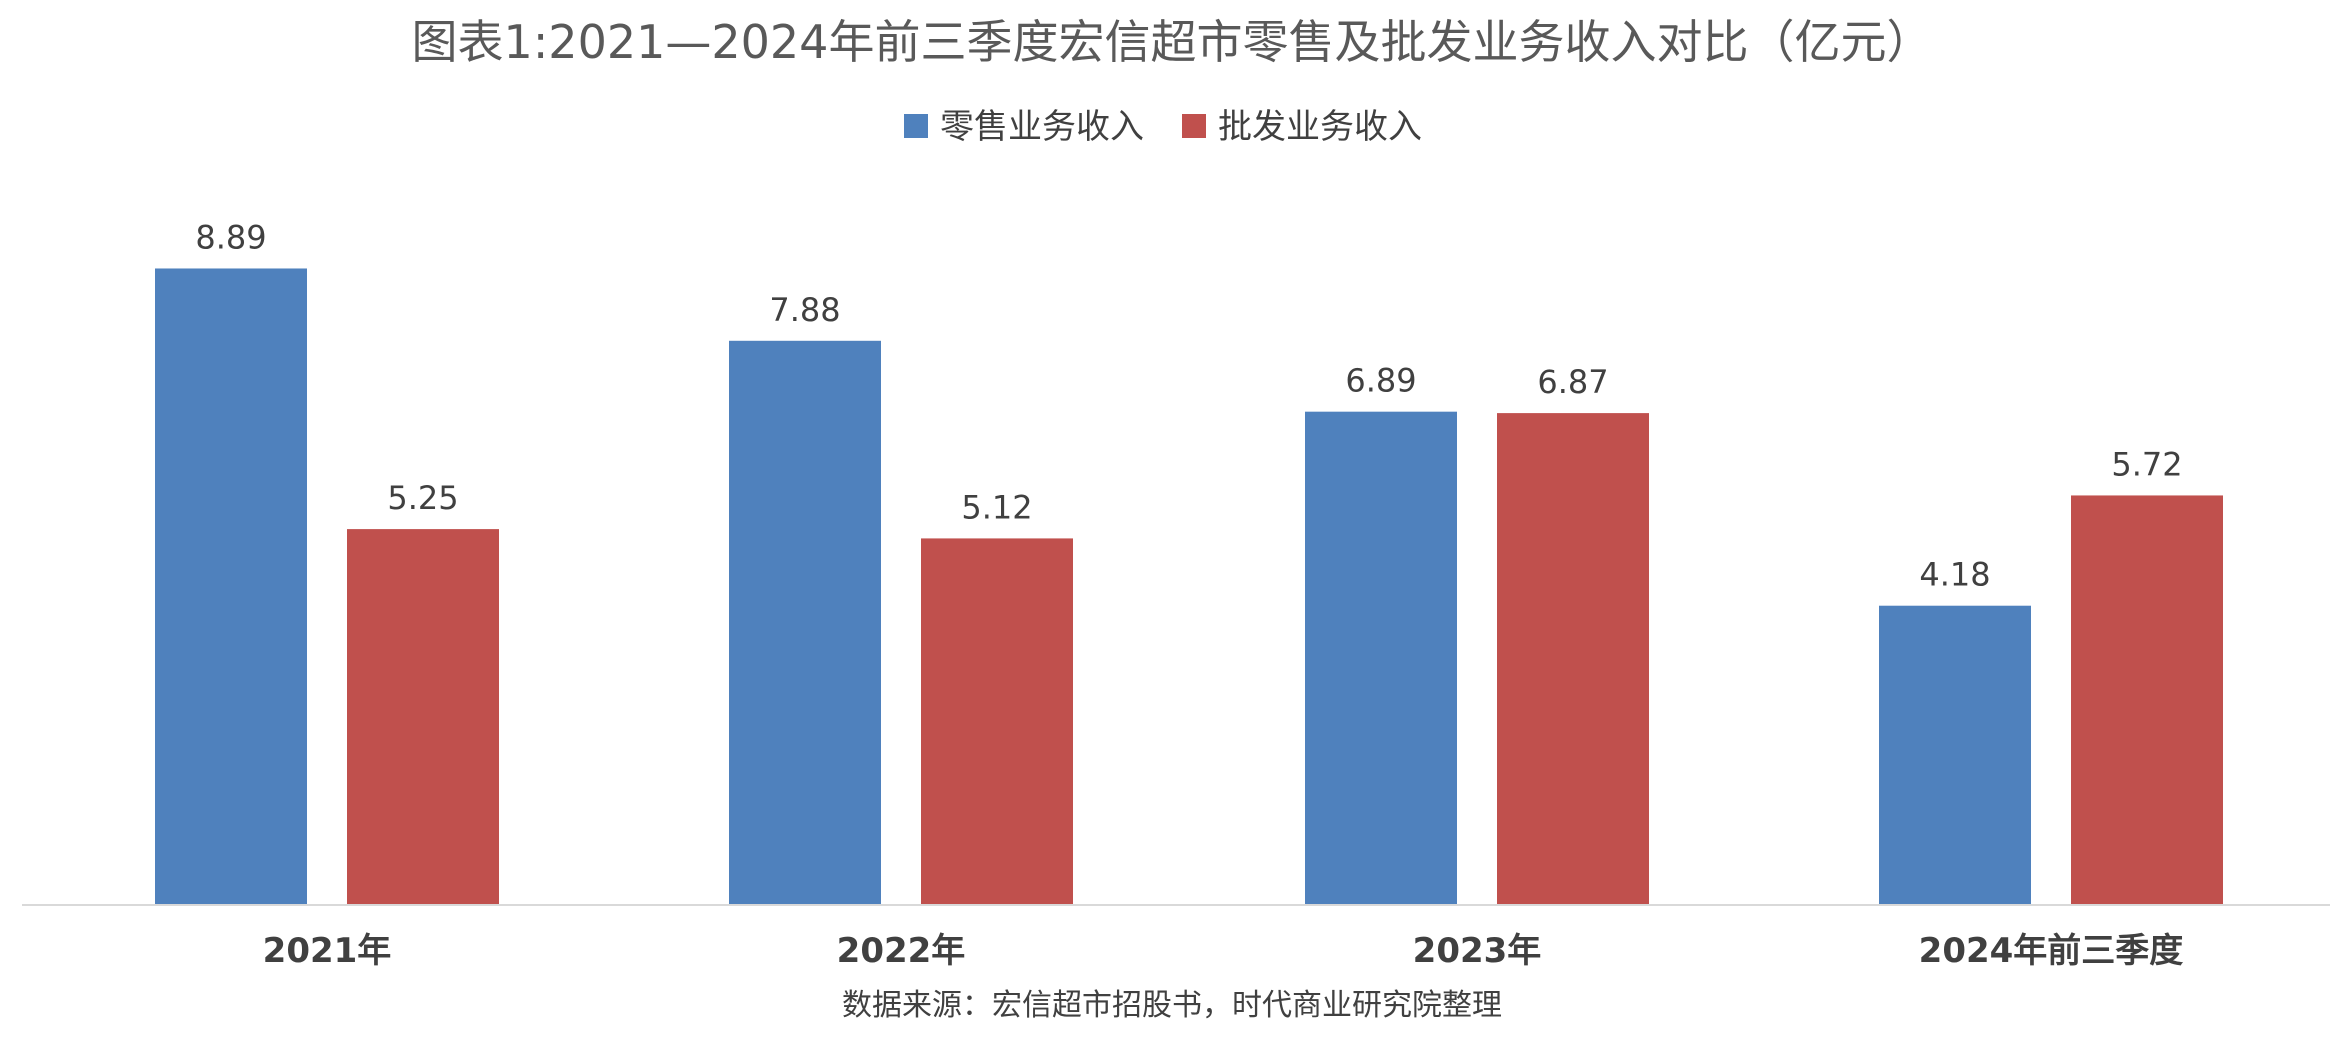 Image resolution: width=2344 pixels, height=1052 pixels. What do you see at coordinates (1380, 381) in the screenshot?
I see `data-label-retail-2: 6.89` at bounding box center [1380, 381].